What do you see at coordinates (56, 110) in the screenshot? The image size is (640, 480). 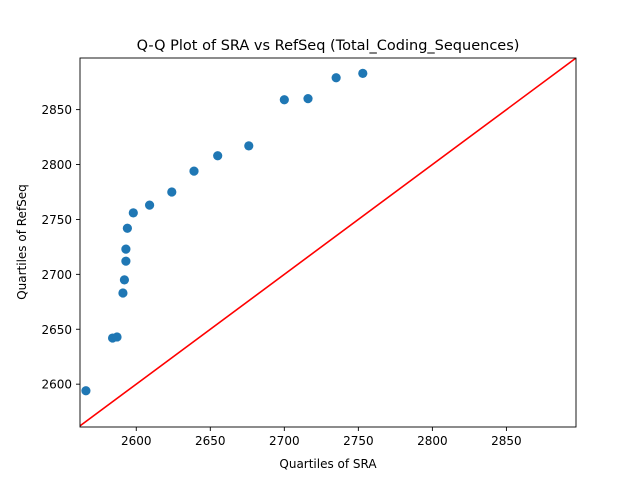 I see `y-tick-label: 2850` at bounding box center [56, 110].